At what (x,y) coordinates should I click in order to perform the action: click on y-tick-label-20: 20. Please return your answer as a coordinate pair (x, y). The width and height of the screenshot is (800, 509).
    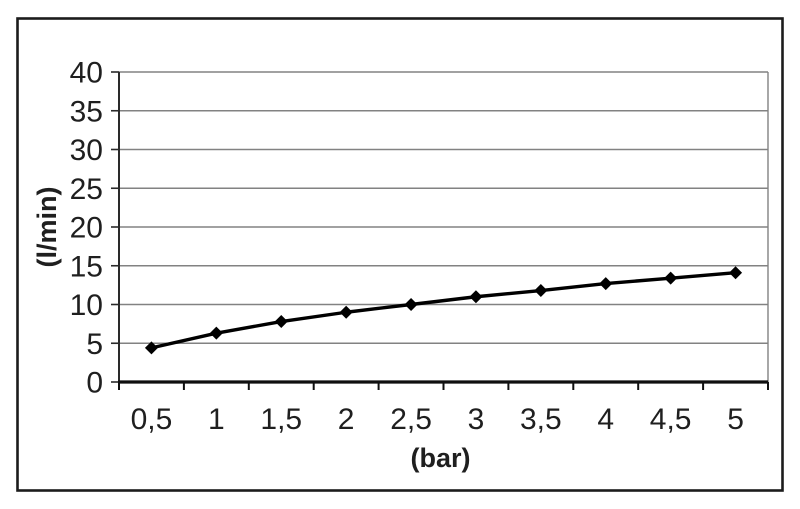
    Looking at the image, I should click on (86, 228).